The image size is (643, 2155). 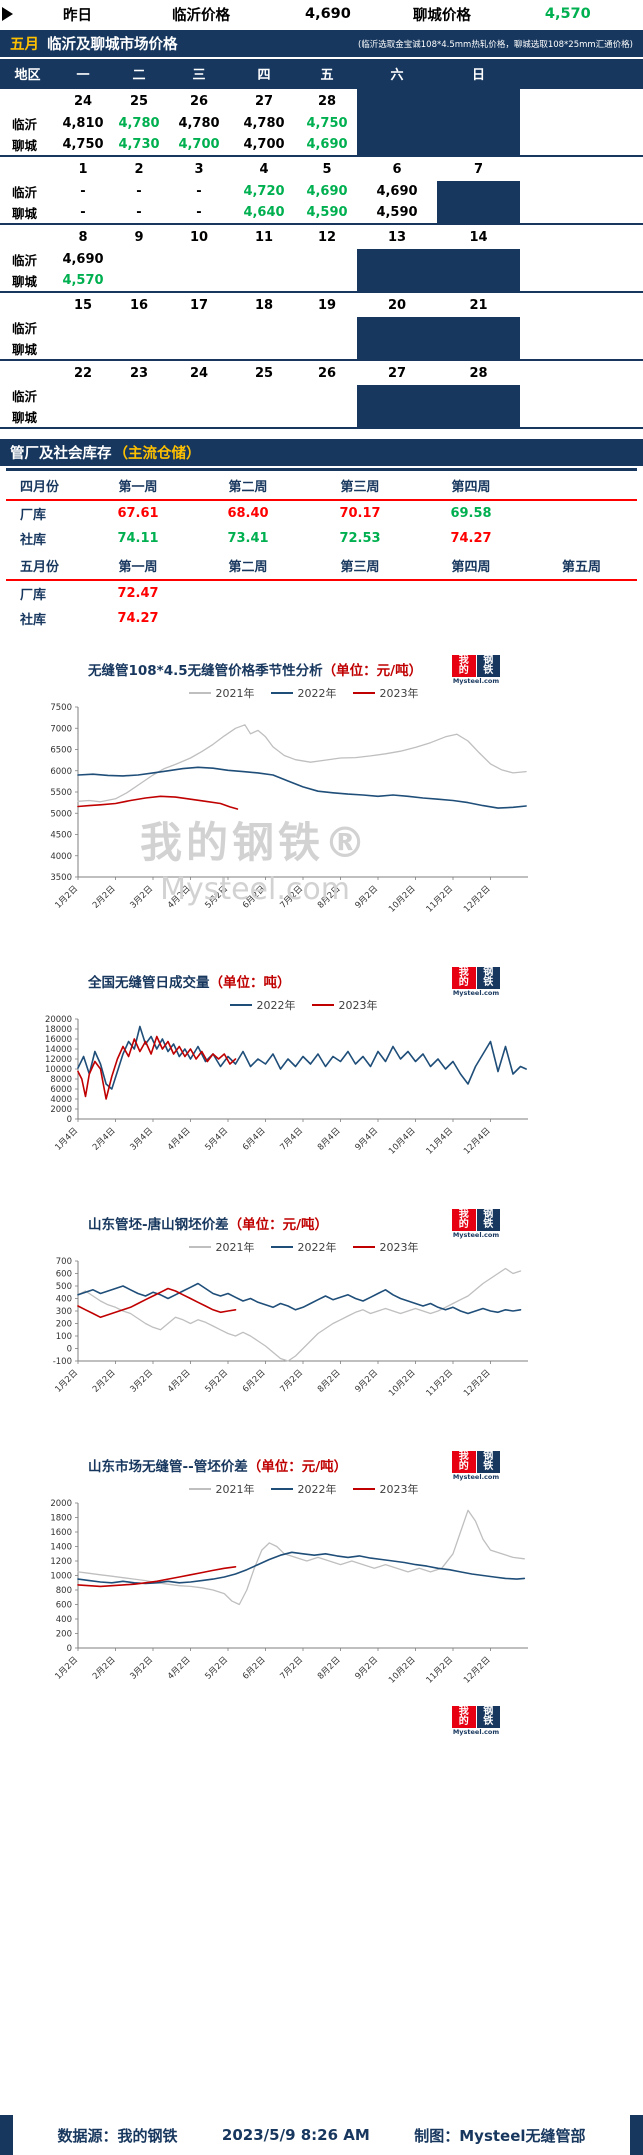 What do you see at coordinates (327, 372) in the screenshot?
I see `date-cell: 26` at bounding box center [327, 372].